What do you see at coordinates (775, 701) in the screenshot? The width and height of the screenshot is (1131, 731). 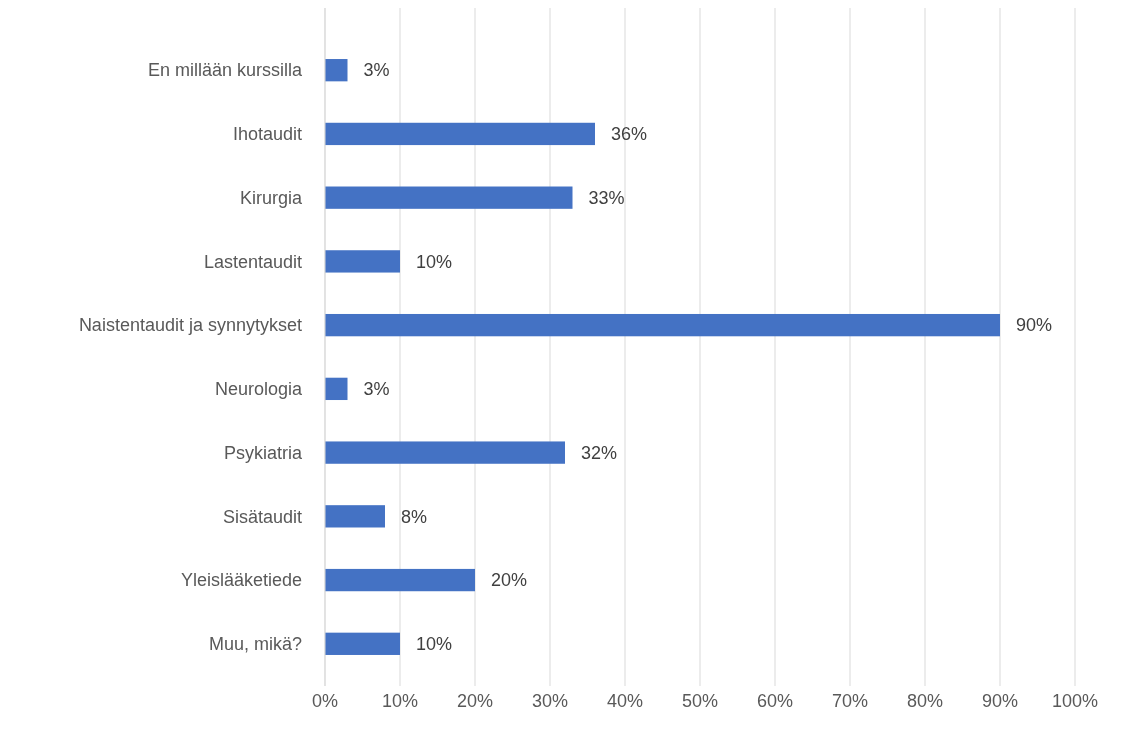 I see `x-tick-label: 60%` at bounding box center [775, 701].